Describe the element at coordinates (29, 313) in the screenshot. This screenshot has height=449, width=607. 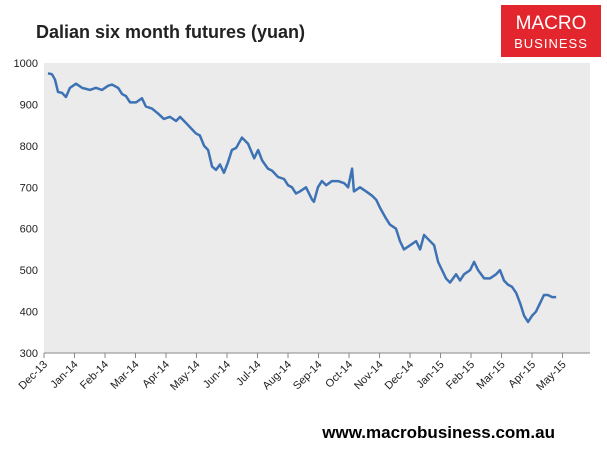
I see `y-tick-label: 400` at that location.